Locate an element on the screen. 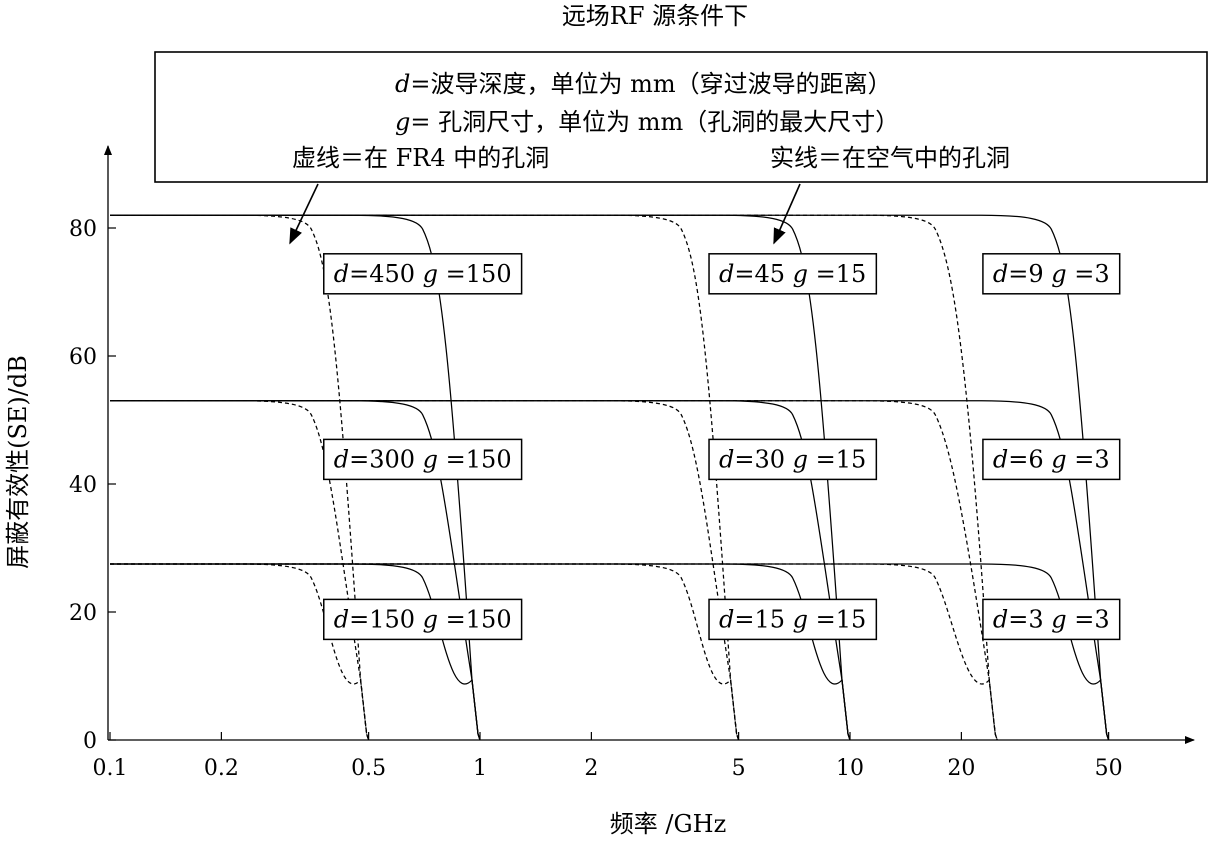 The width and height of the screenshot is (1213, 842). x-tick-label-5: 5 is located at coordinates (739, 768).